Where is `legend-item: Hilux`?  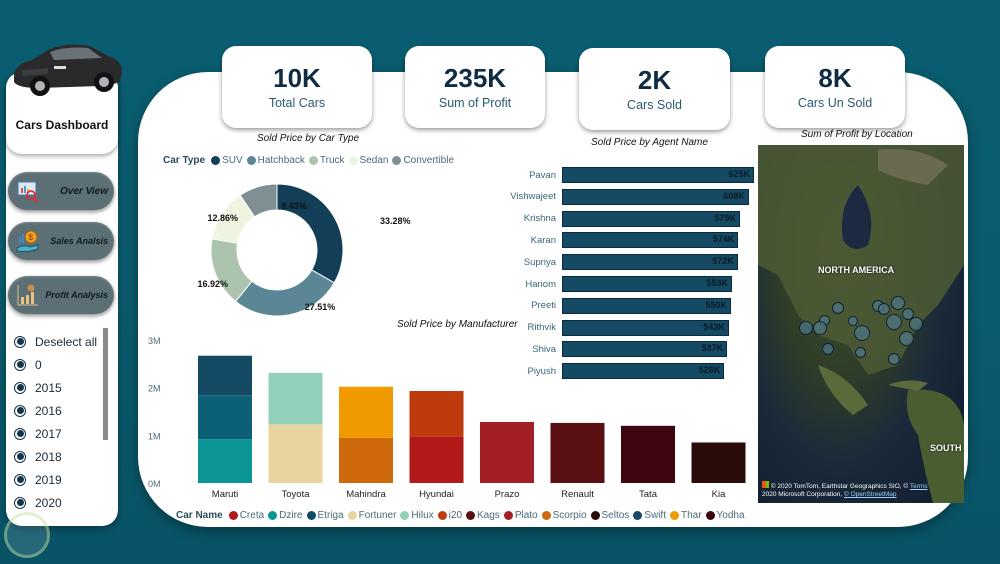 legend-item: Hilux is located at coordinates (417, 515).